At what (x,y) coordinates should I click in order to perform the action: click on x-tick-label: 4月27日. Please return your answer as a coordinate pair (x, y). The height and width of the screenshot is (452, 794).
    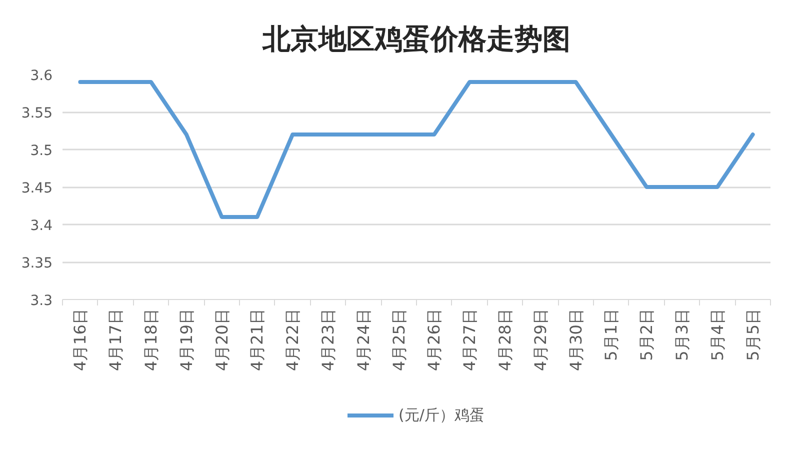
    Looking at the image, I should click on (470, 340).